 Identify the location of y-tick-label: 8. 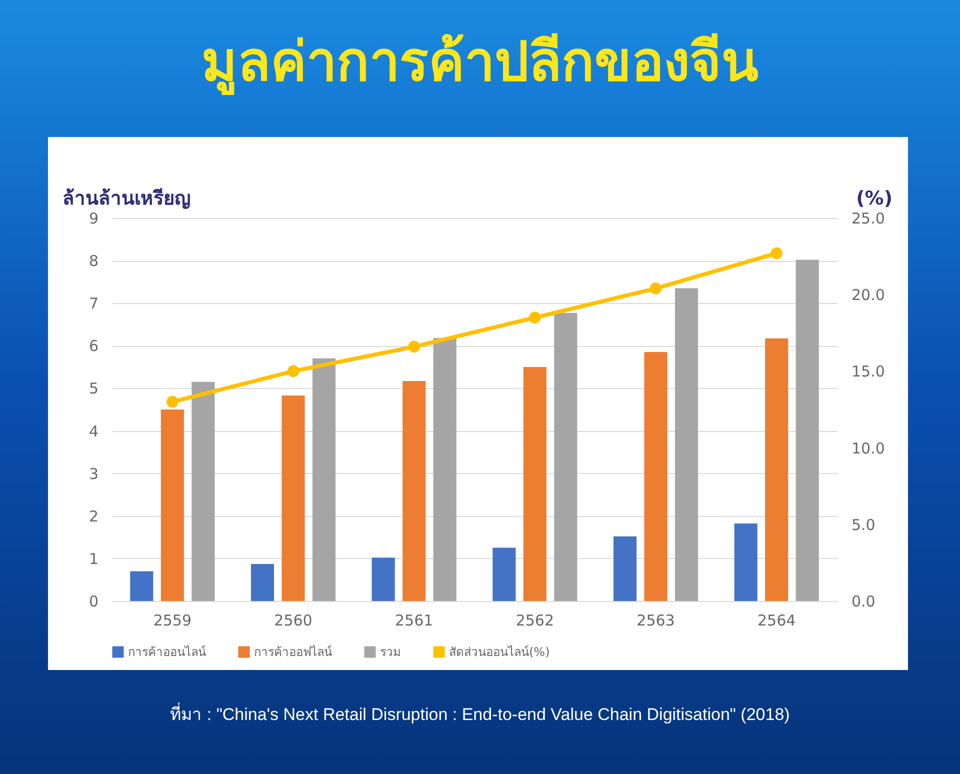
(93, 261).